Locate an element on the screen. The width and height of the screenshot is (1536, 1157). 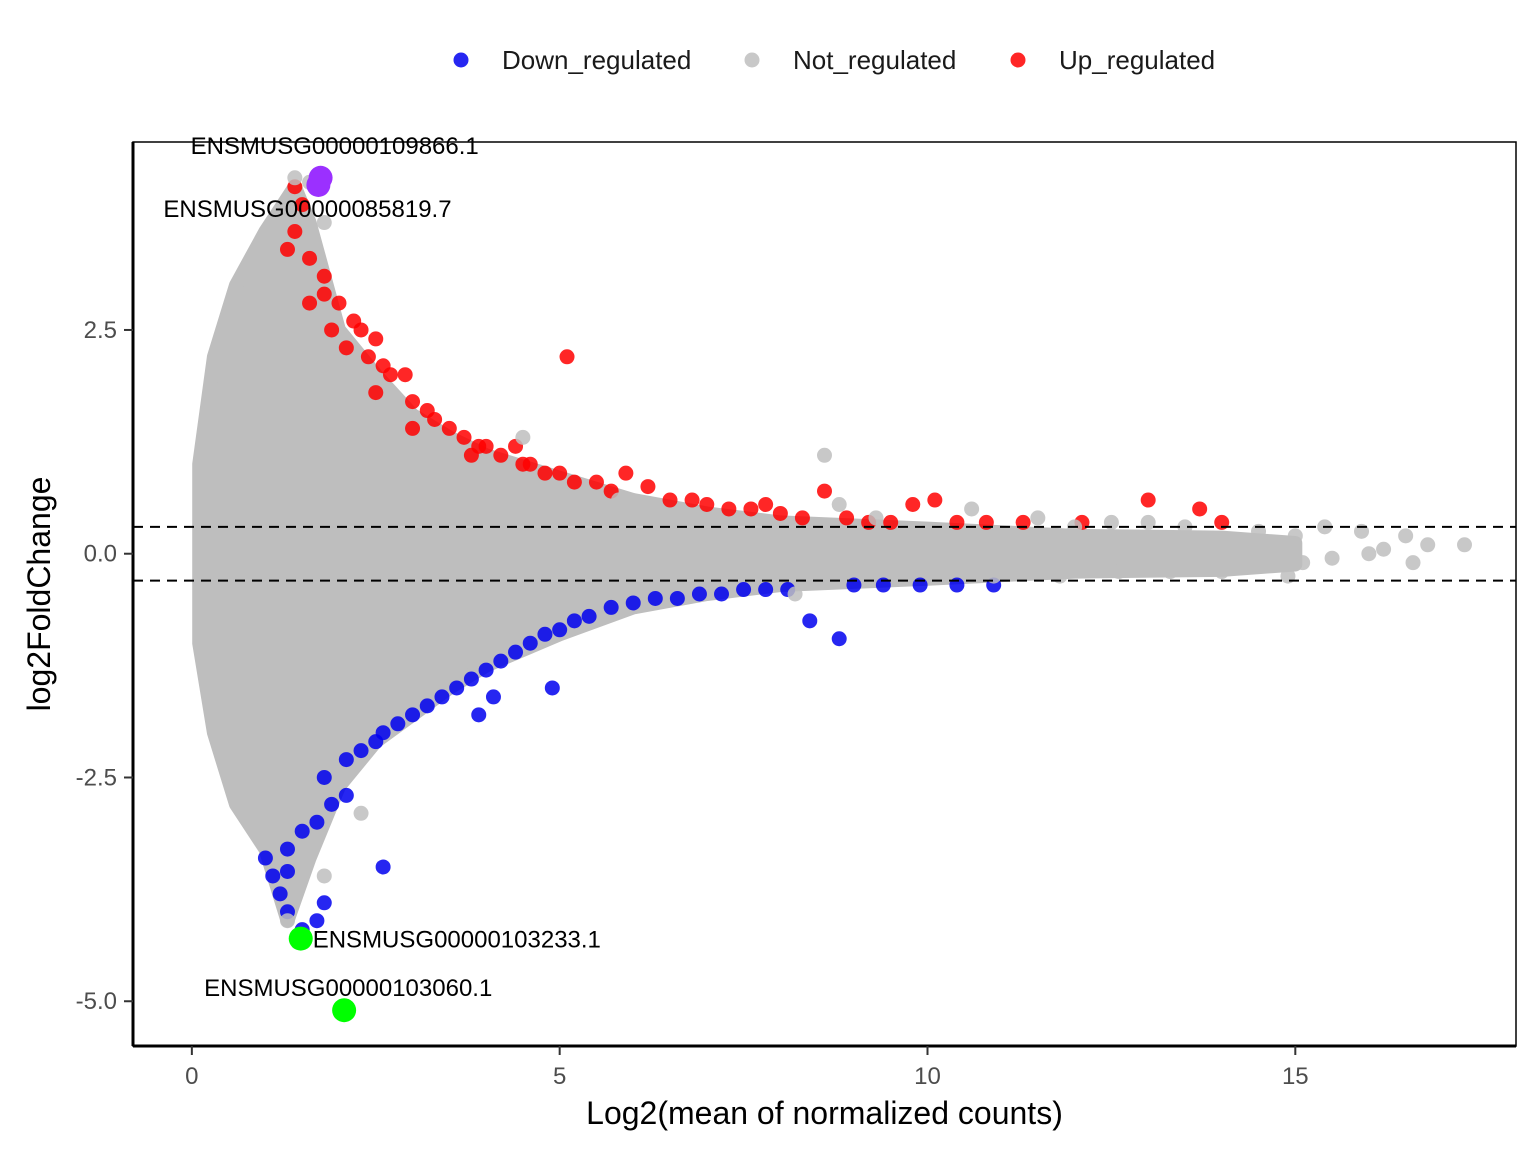
gene-label: ENSMUSG00000085819.7 is located at coordinates (307, 209).